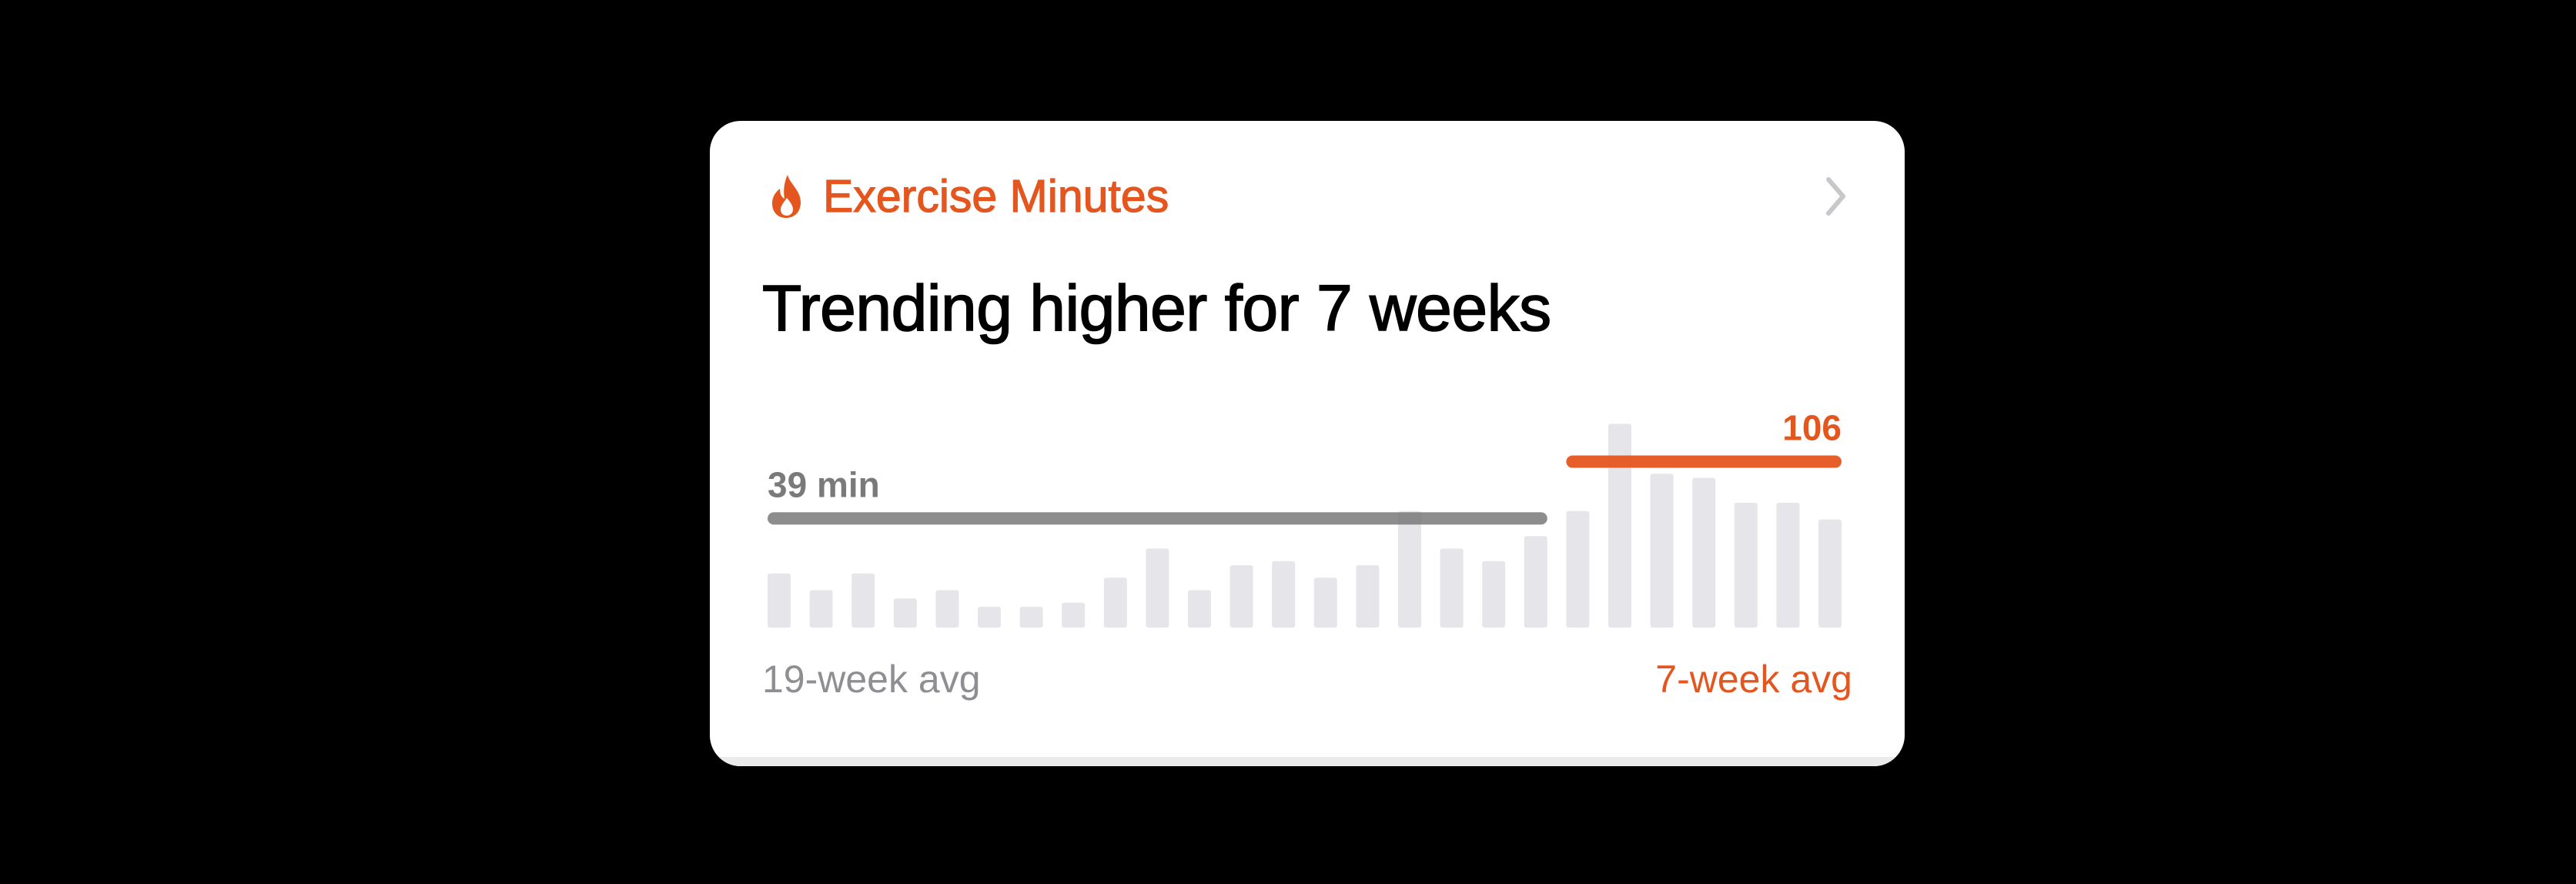 This screenshot has width=2576, height=884. What do you see at coordinates (1305, 518) in the screenshot?
I see `trend-chart: 39 min 106` at bounding box center [1305, 518].